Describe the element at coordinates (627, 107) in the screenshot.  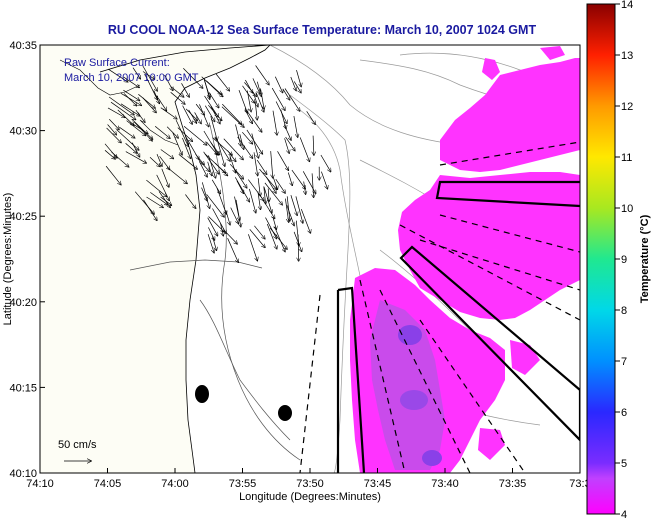
I see `colorbar-tick-label: 12` at that location.